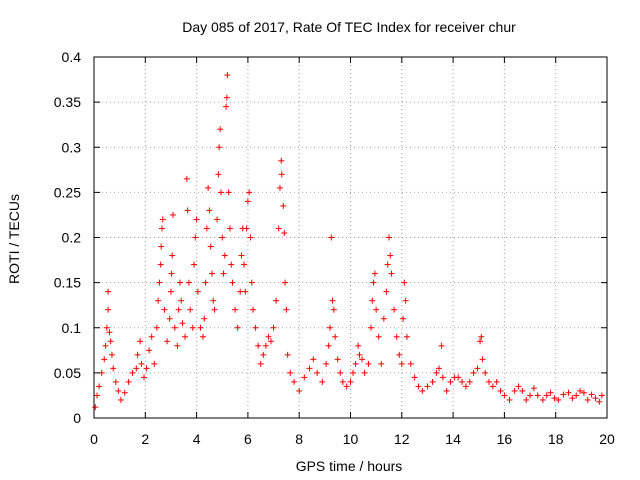 The height and width of the screenshot is (480, 640). I want to click on y-tick-label: 0.1, so click(72, 328).